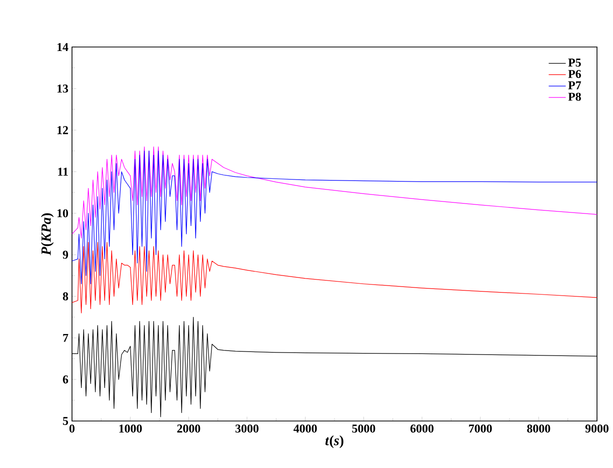  Describe the element at coordinates (305, 428) in the screenshot. I see `x-tick-label: 4000` at that location.